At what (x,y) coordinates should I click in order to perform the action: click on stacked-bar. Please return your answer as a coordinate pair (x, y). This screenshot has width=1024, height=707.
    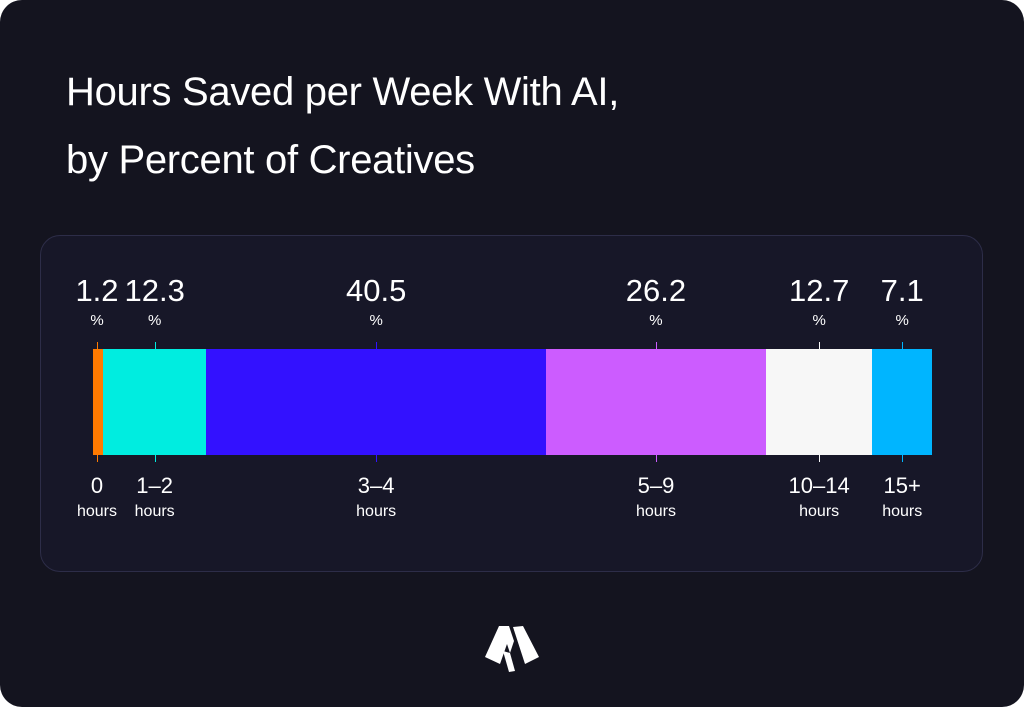
    Looking at the image, I should click on (513, 402).